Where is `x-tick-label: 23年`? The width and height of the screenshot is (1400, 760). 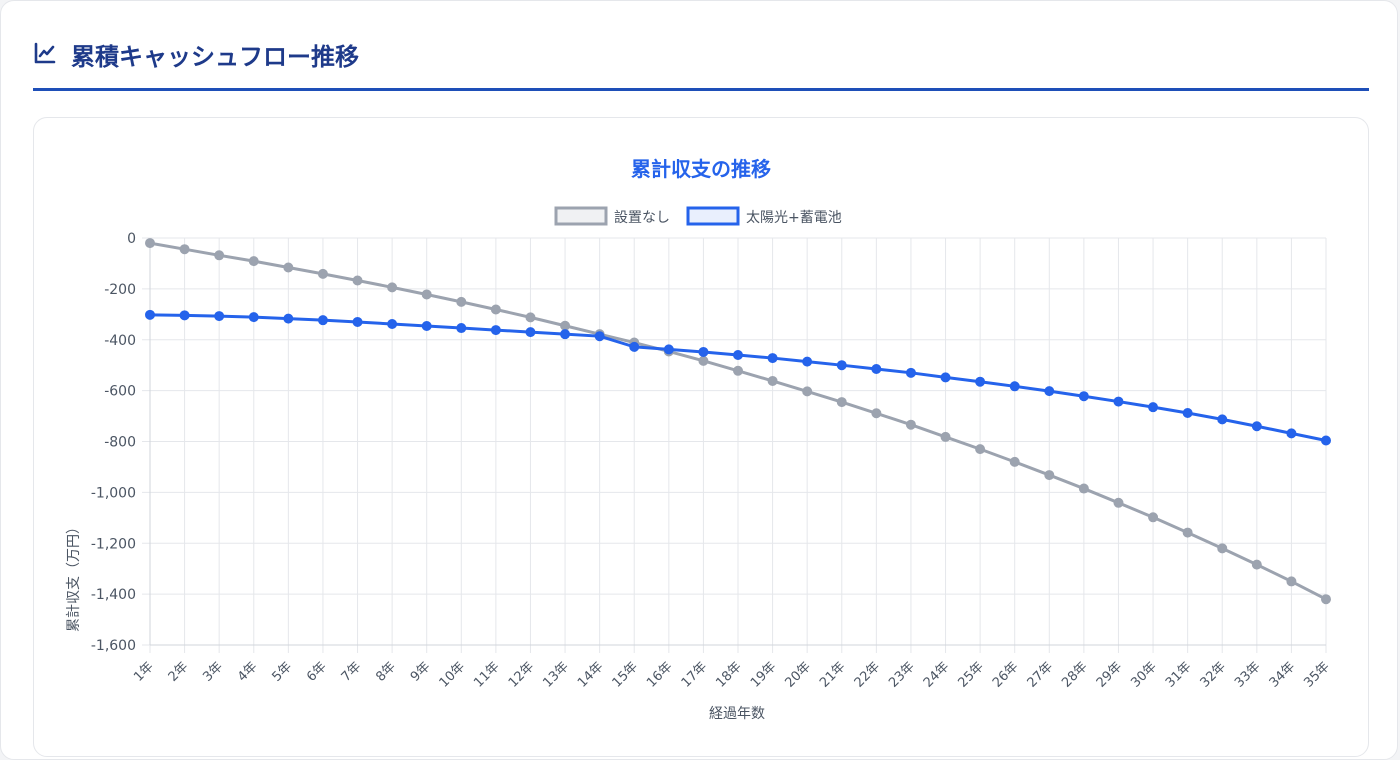
x-tick-label: 23年 is located at coordinates (901, 674).